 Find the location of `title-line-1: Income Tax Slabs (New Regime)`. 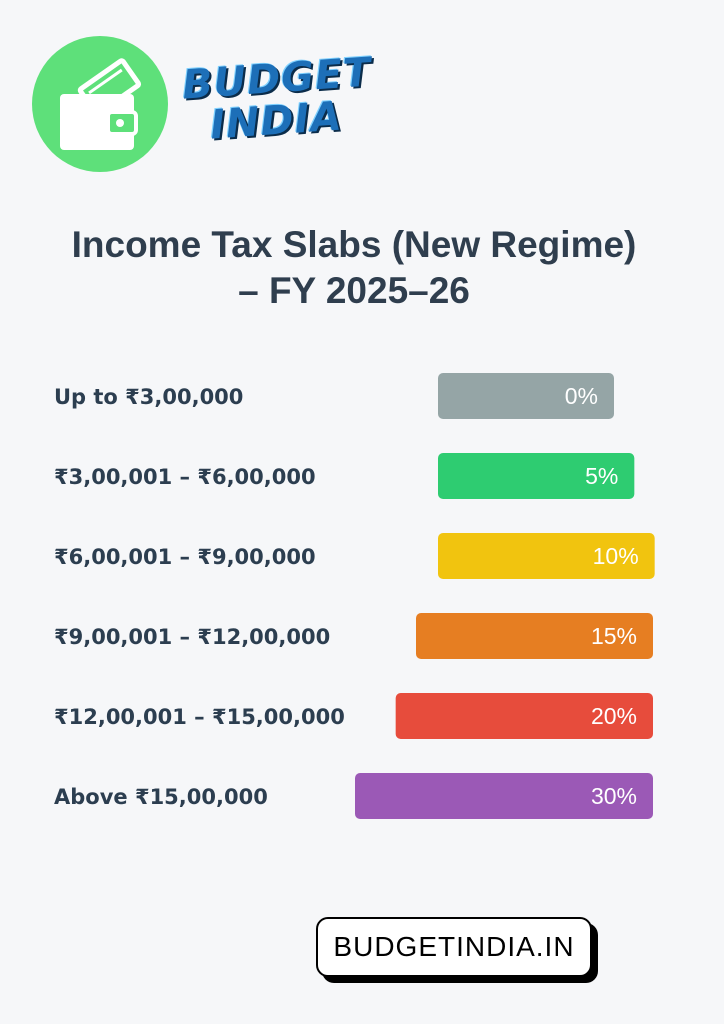

title-line-1: Income Tax Slabs (New Regime) is located at coordinates (354, 244).